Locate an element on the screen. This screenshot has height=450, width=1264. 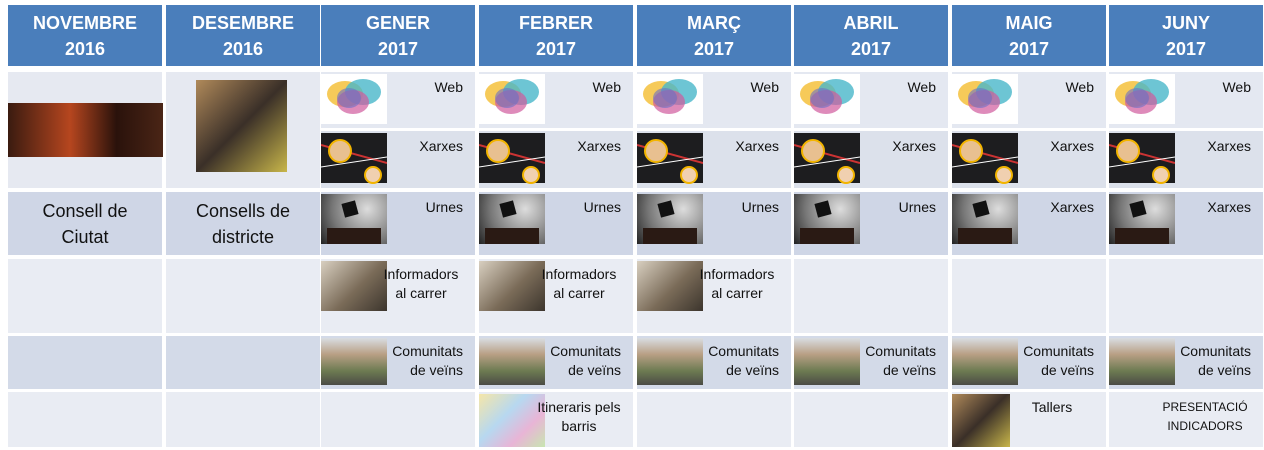
month-label: ABRIL is located at coordinates (871, 23).